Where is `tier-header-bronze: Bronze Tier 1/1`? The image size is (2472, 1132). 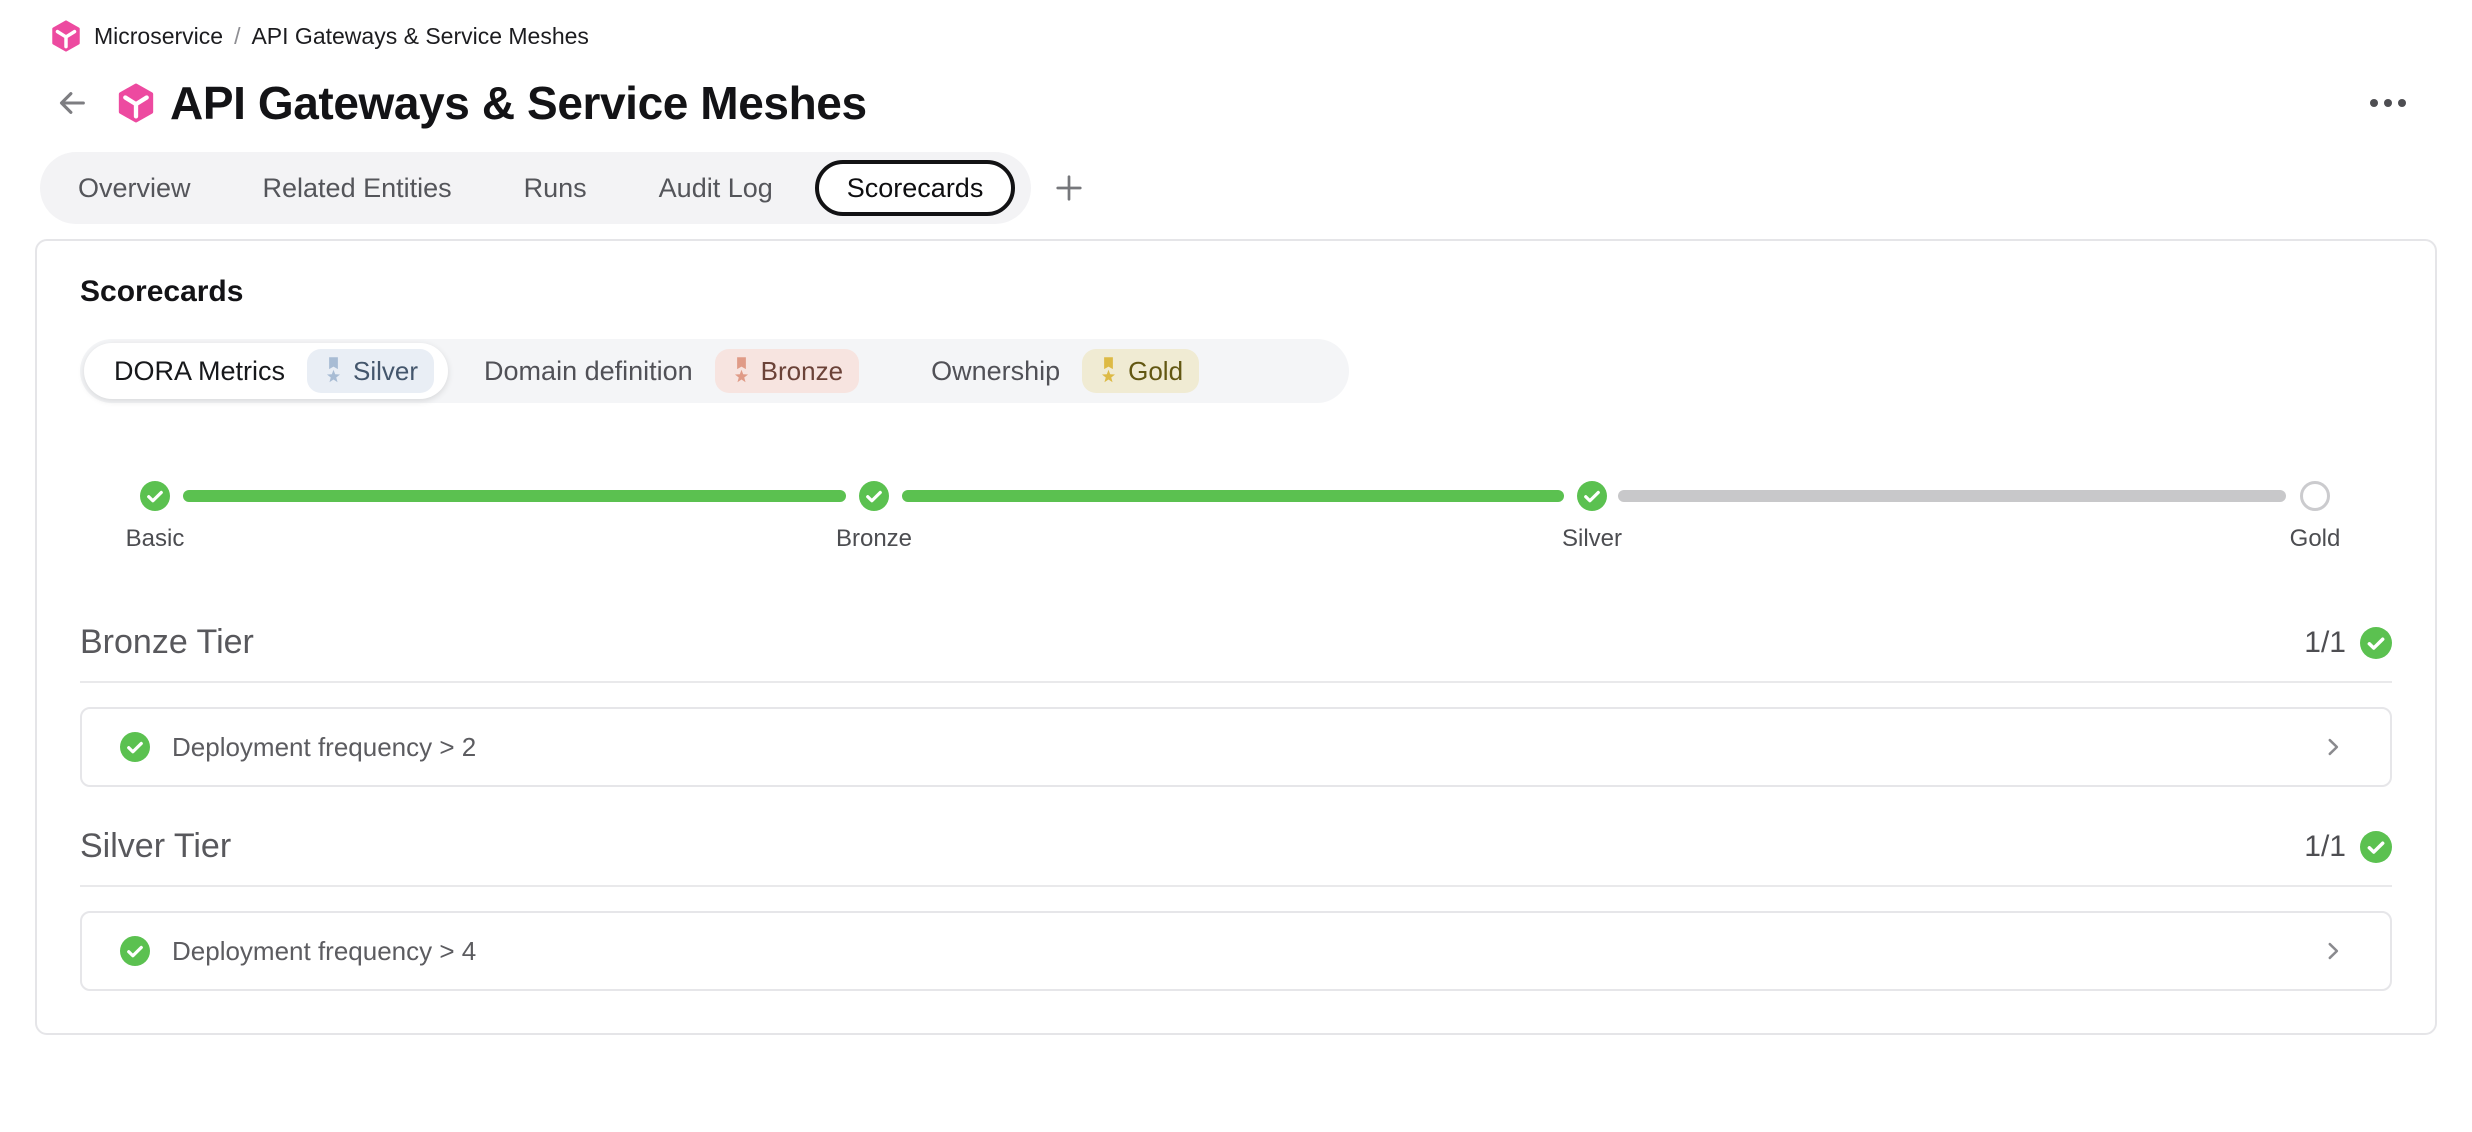
tier-header-bronze: Bronze Tier 1/1 is located at coordinates (1236, 642).